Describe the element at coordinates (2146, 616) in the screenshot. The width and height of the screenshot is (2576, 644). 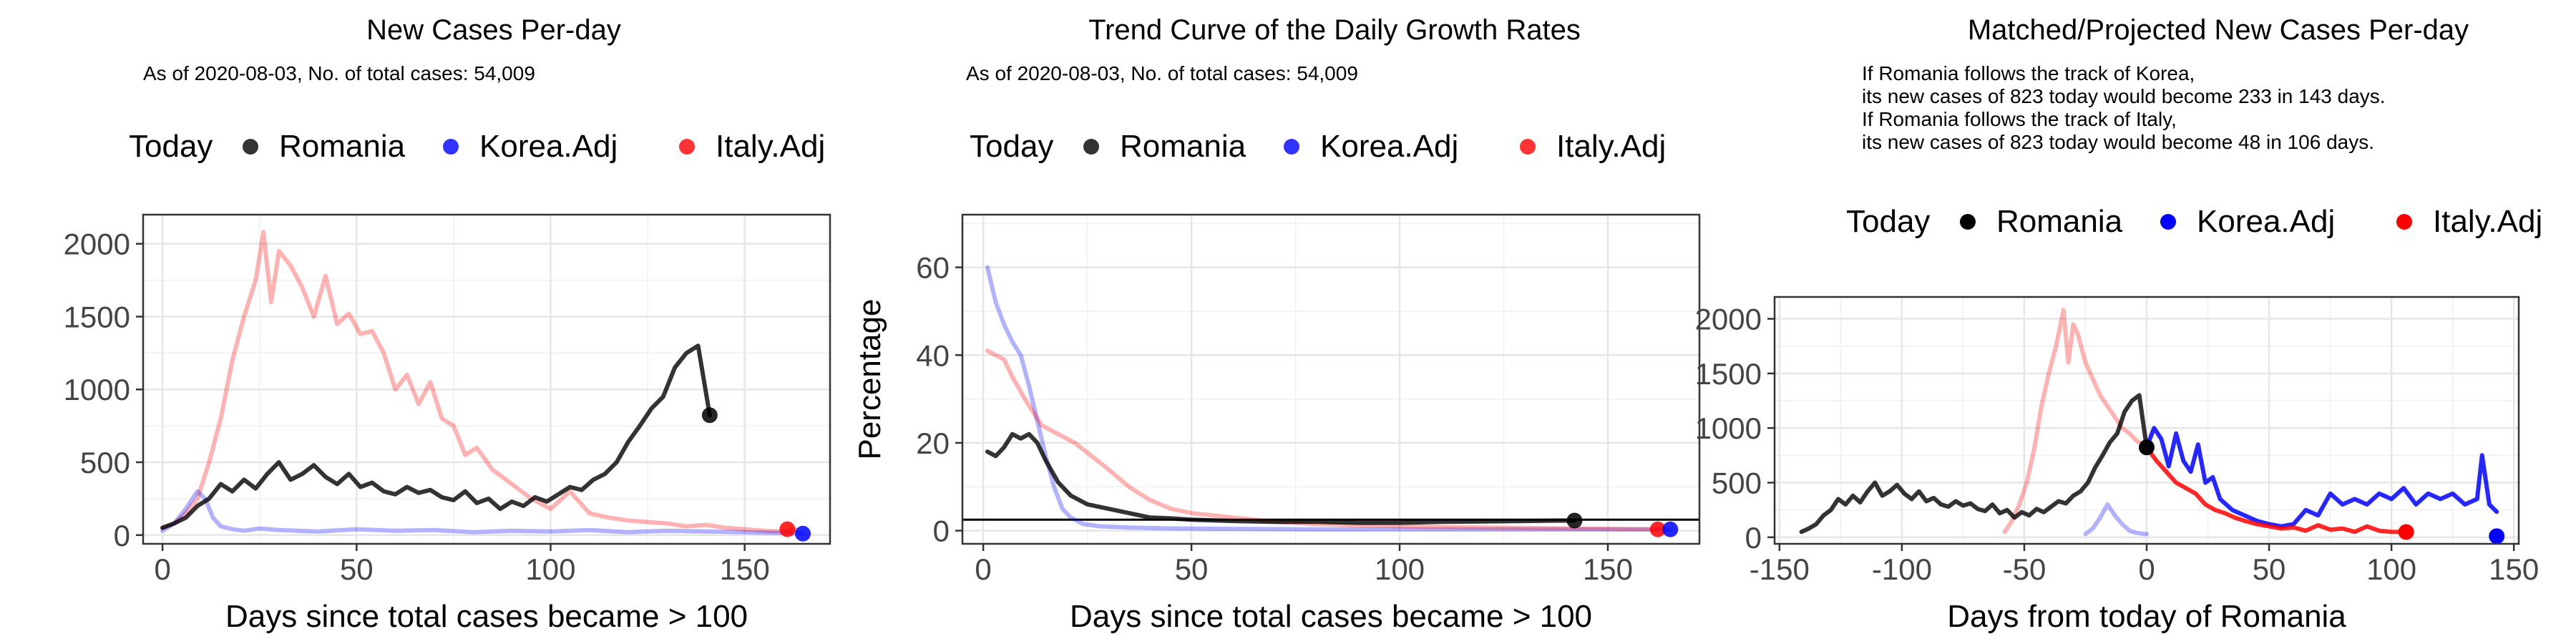
I see `x-axis-label: Days from today of Romania` at that location.